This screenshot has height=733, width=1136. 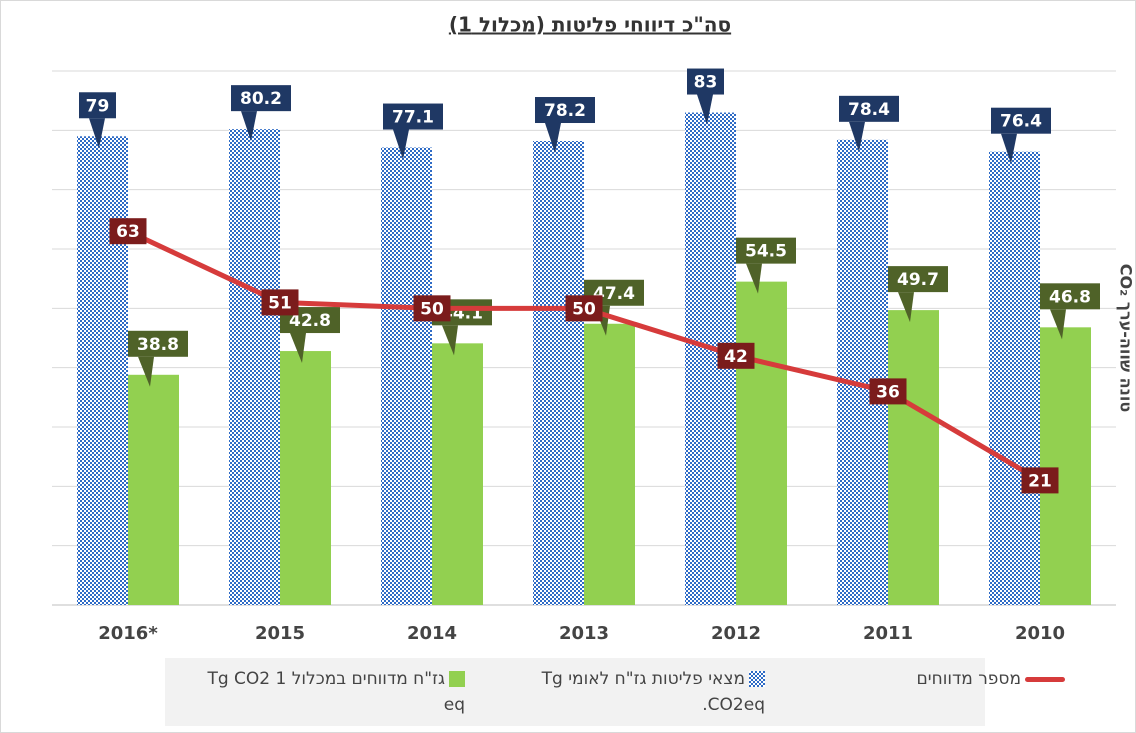 I want to click on data-label: 21, so click(x=1040, y=480).